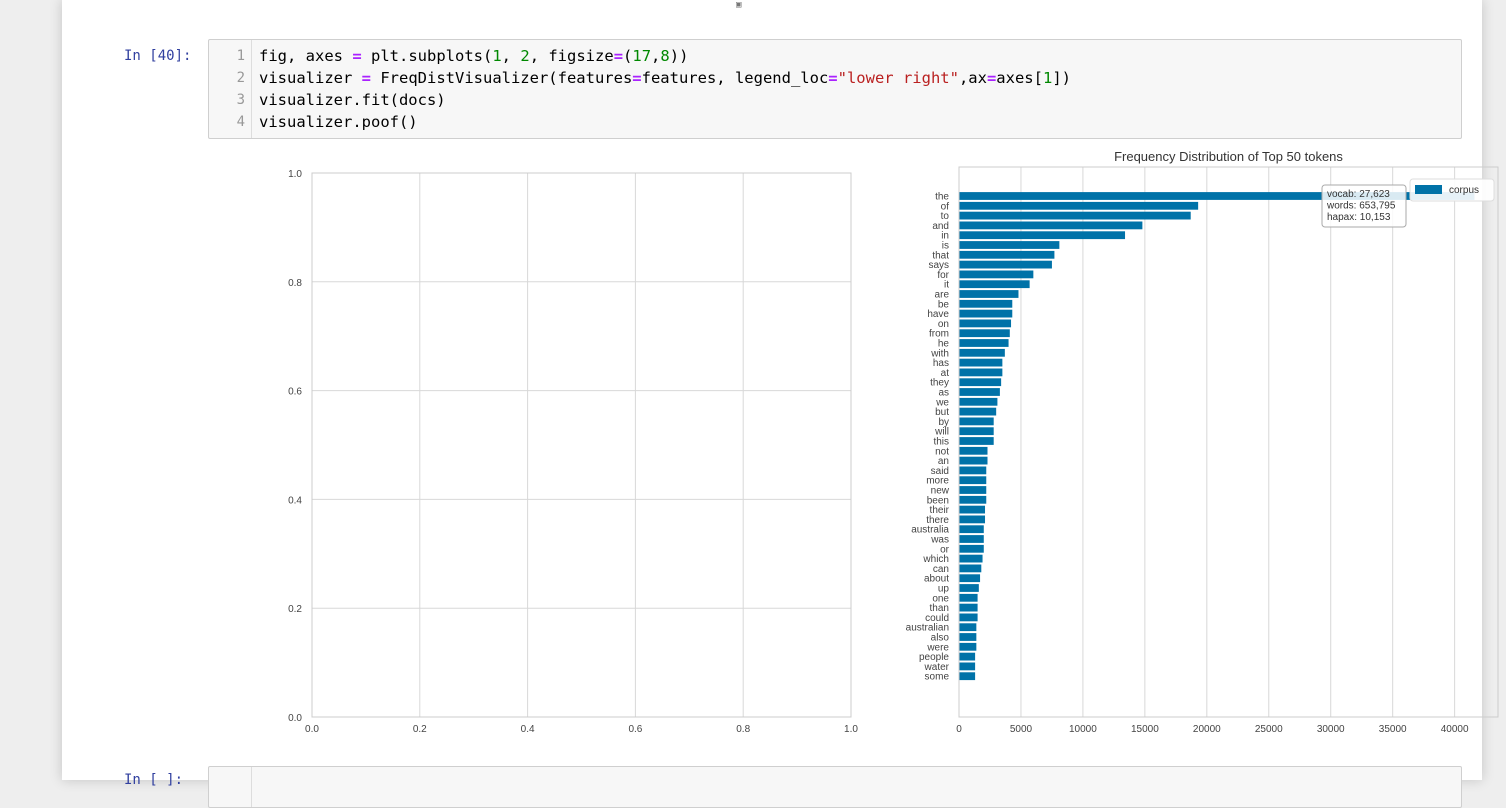  What do you see at coordinates (940, 638) in the screenshot?
I see `category-label: also` at bounding box center [940, 638].